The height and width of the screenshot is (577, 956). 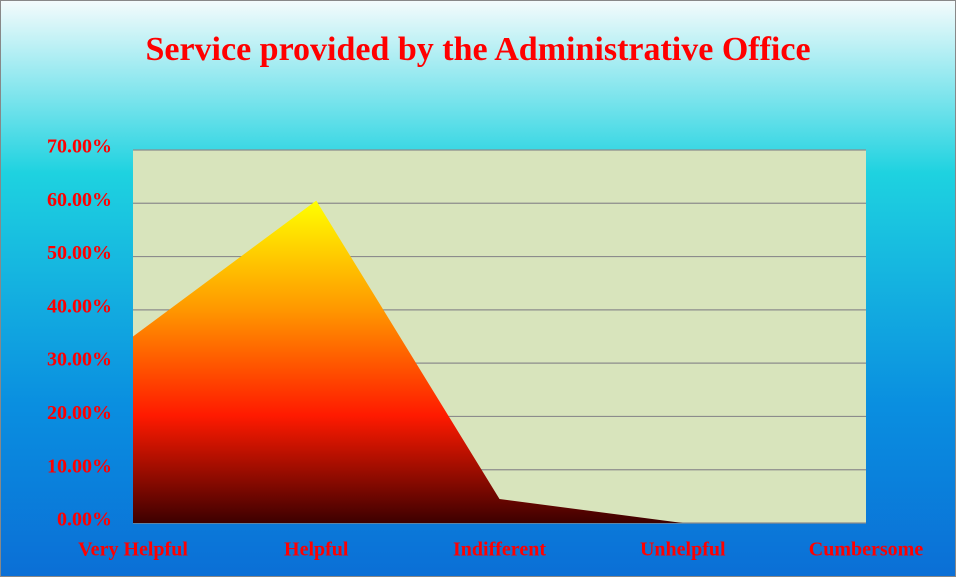 What do you see at coordinates (79, 466) in the screenshot?
I see `y-tick-label: 10.00%` at bounding box center [79, 466].